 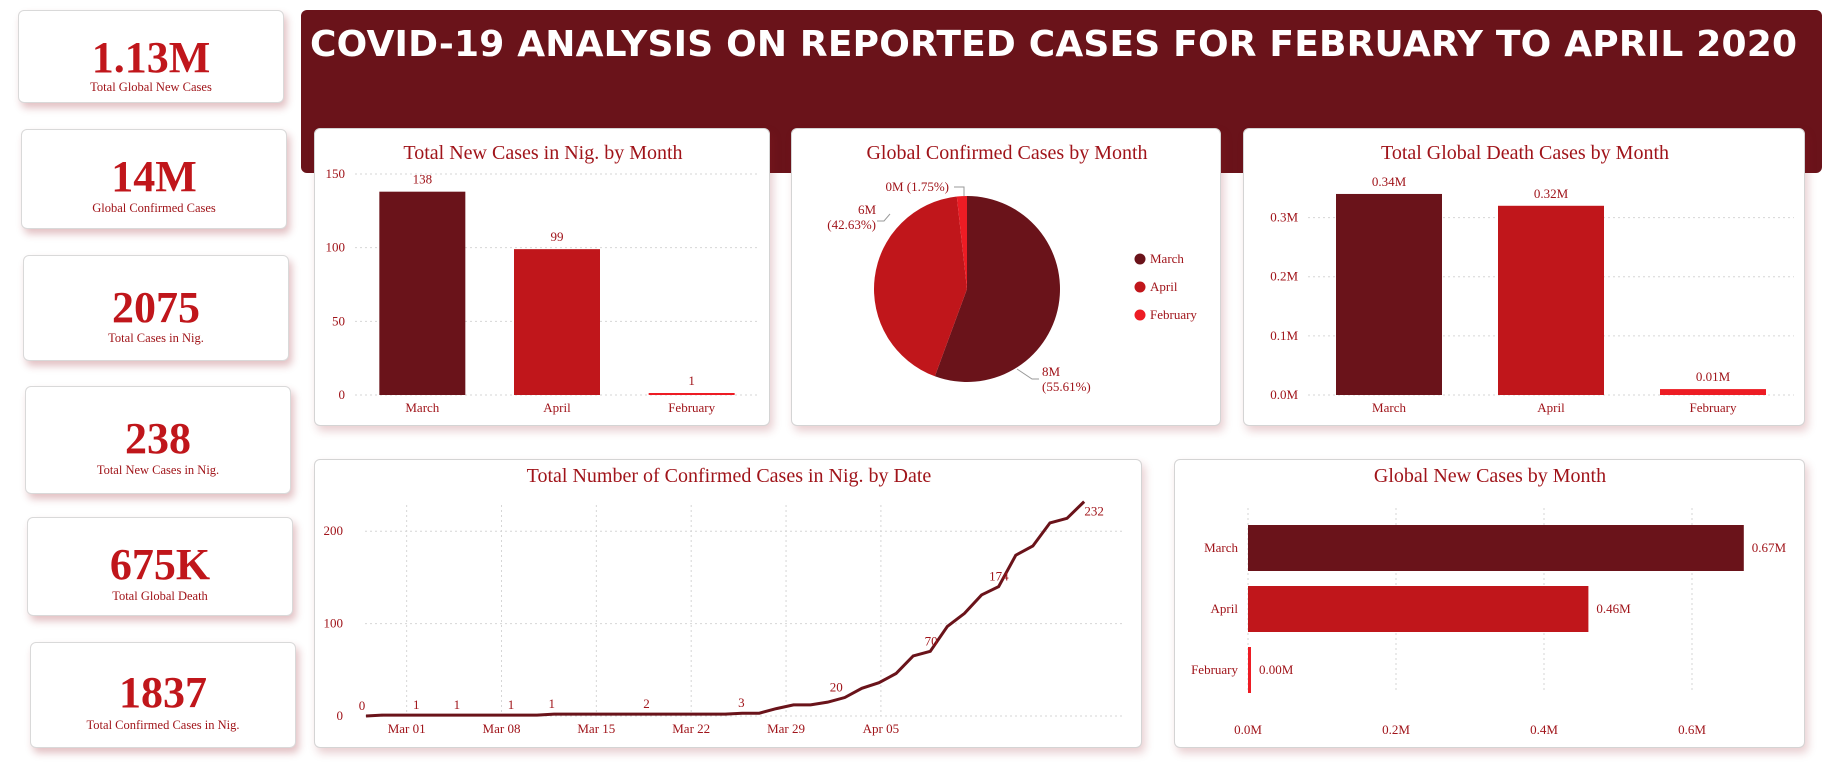 I want to click on kpi-card-total-global-death: 675K Total Global Death, so click(x=160, y=566).